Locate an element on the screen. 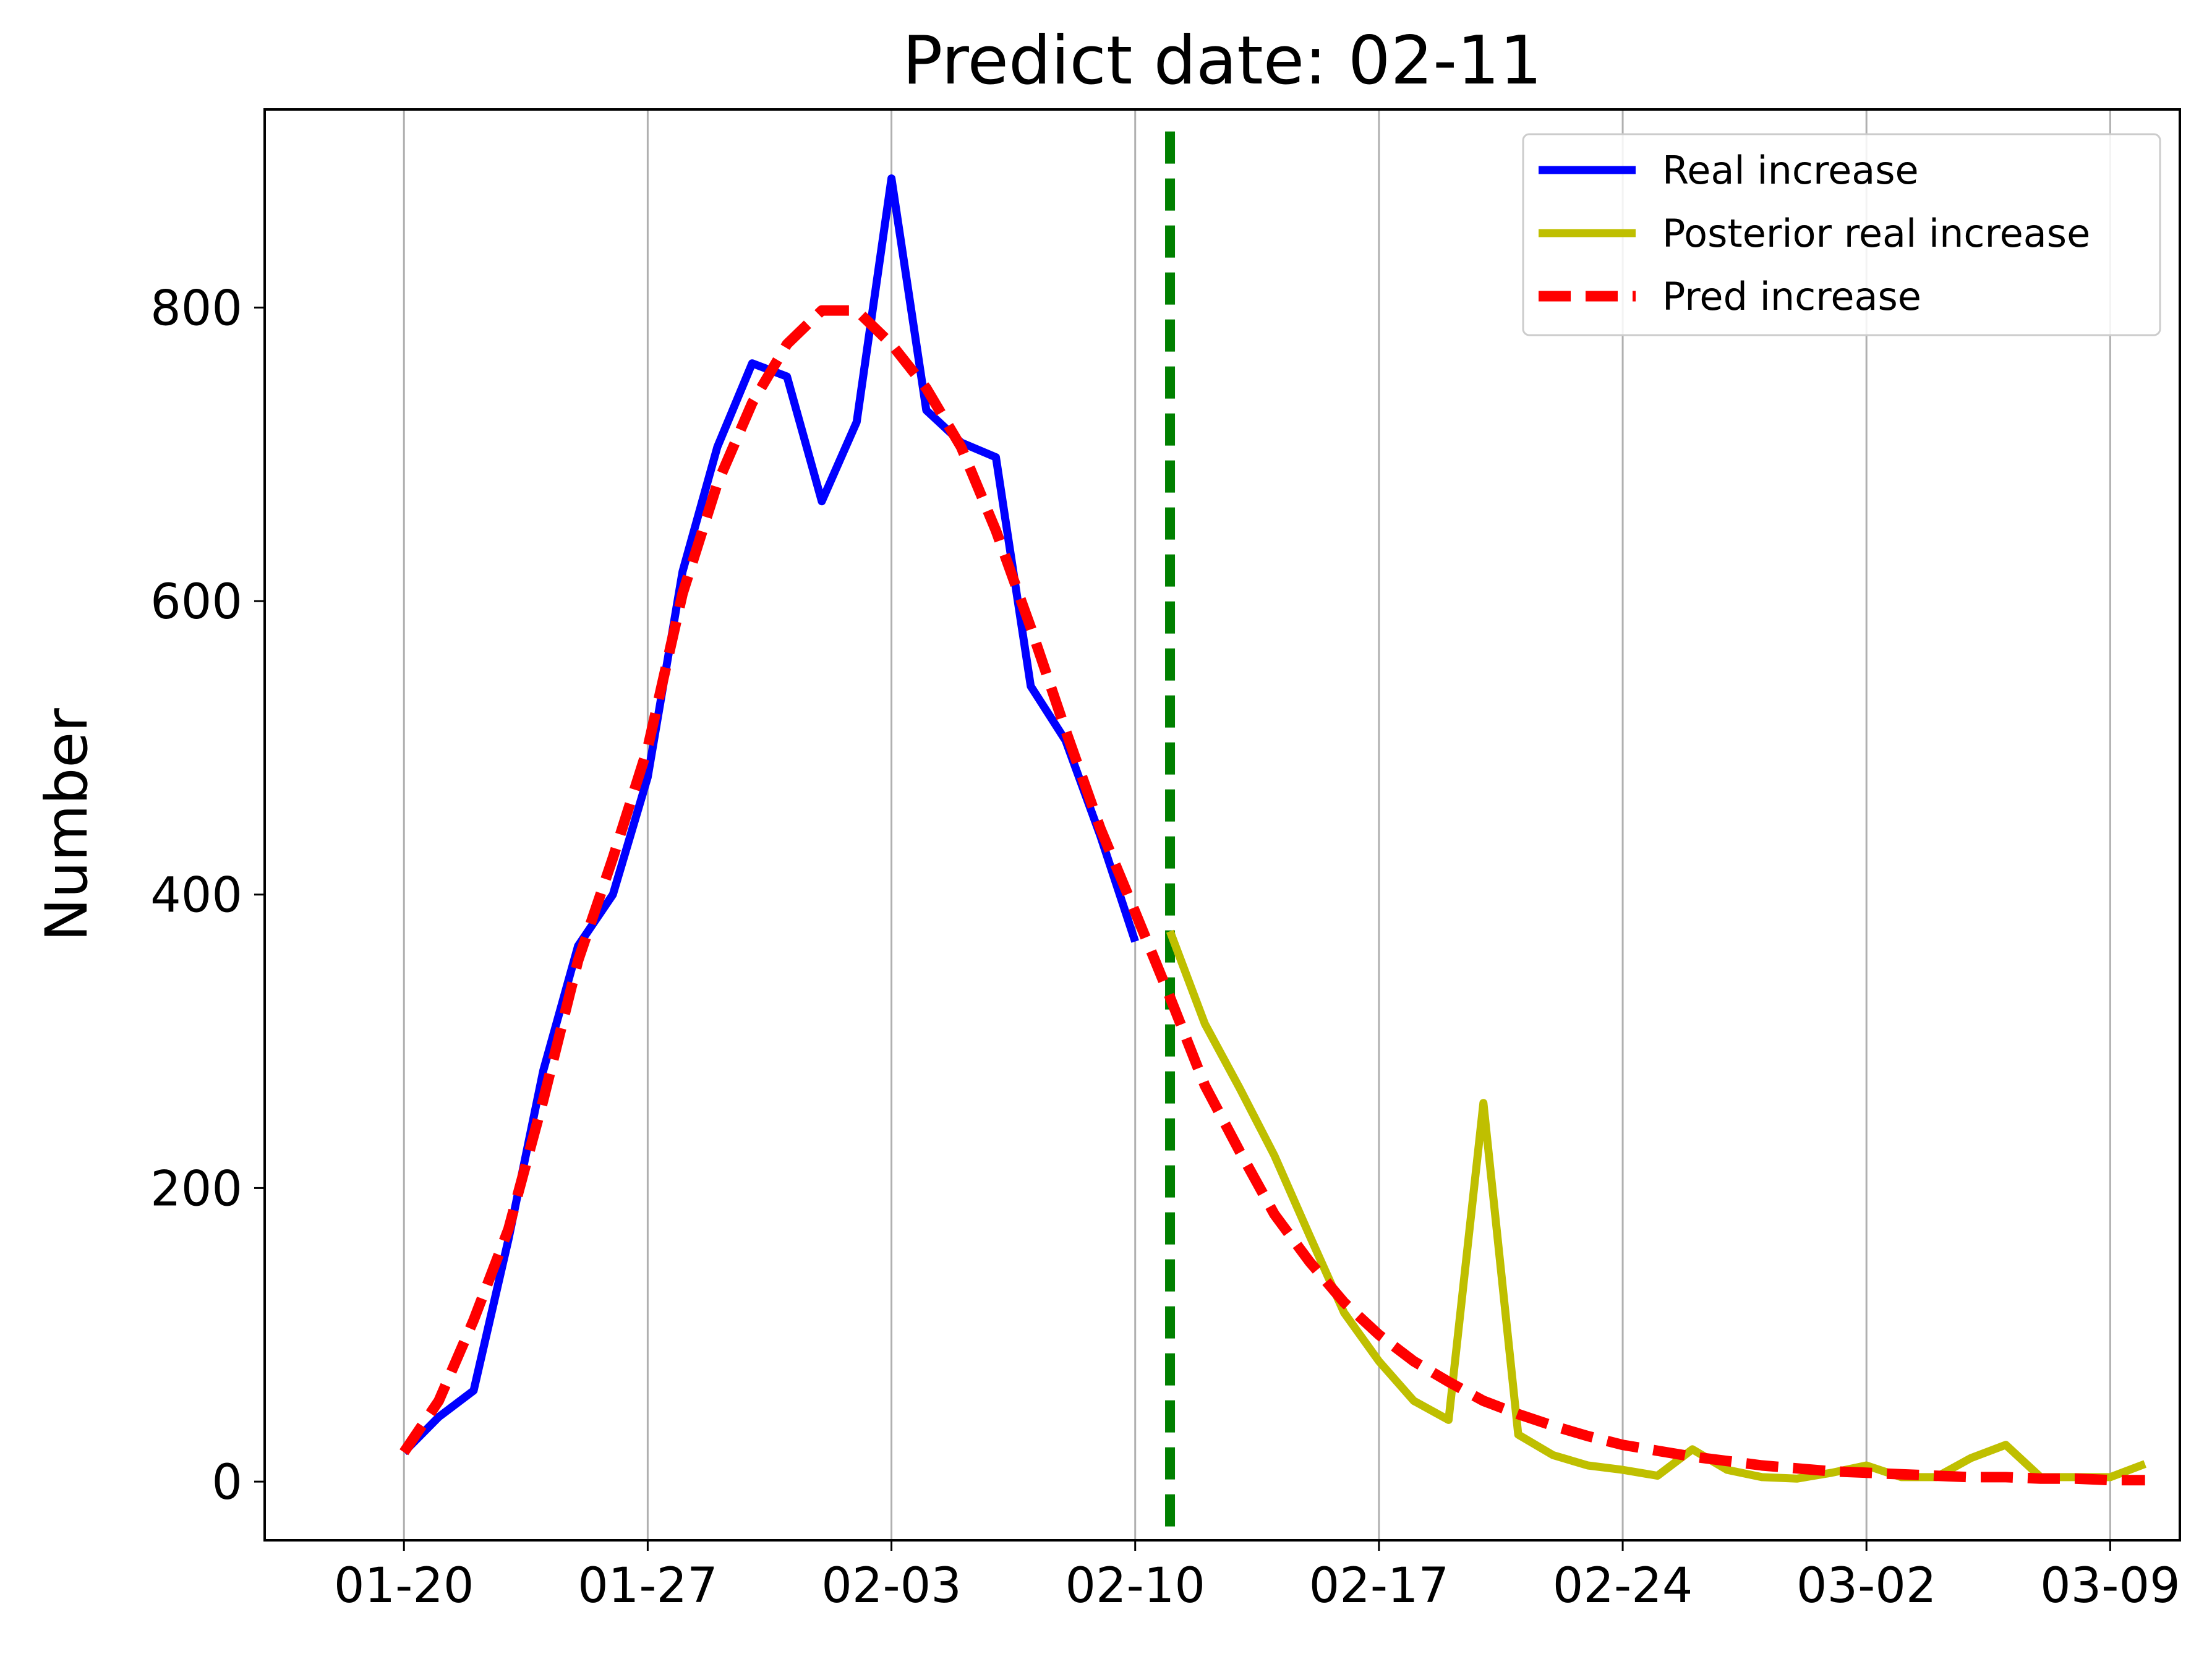 The image size is (2212, 1659). x-tick-label: 01-27 is located at coordinates (648, 1586).